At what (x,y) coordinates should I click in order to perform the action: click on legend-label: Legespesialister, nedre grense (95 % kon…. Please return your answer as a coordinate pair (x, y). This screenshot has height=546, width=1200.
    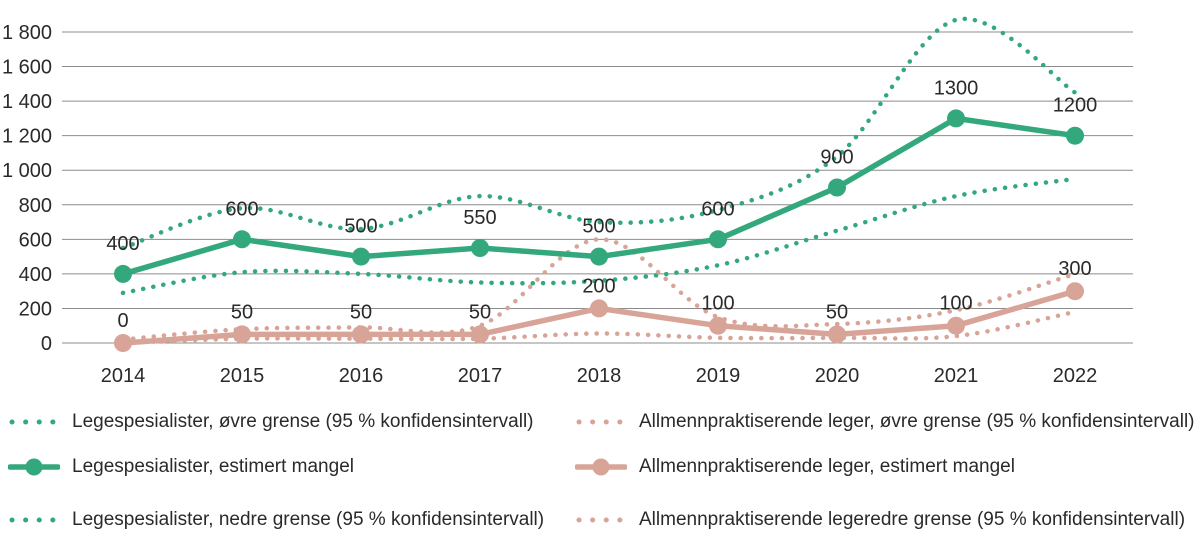
    Looking at the image, I should click on (308, 519).